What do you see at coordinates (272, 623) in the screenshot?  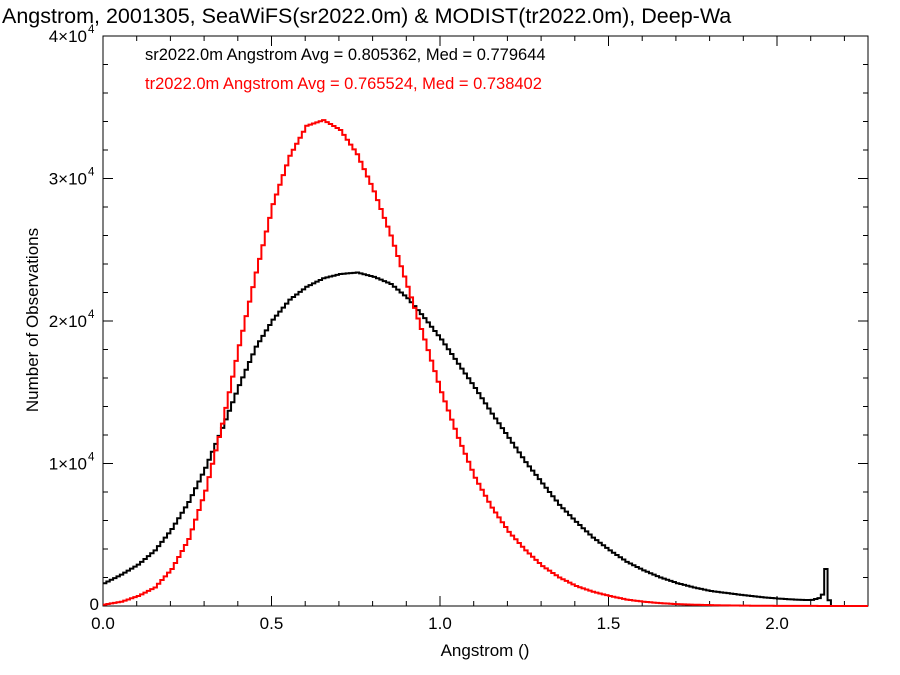 I see `x-tick-label: 0.5` at bounding box center [272, 623].